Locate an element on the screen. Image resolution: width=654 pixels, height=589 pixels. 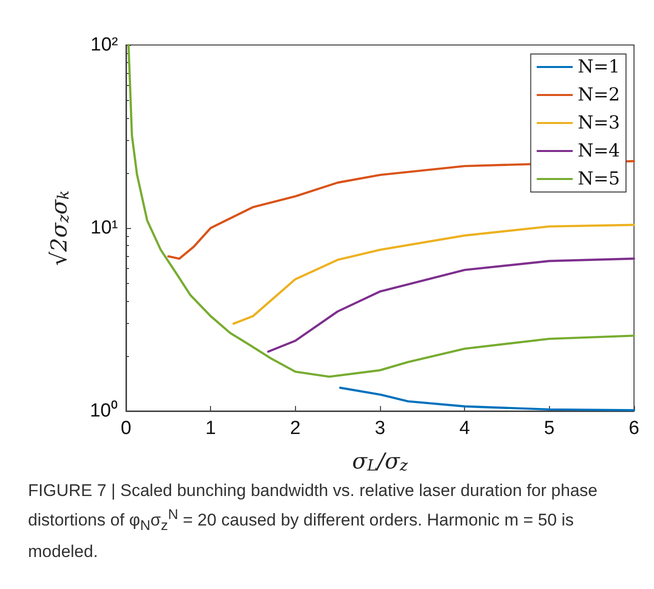
y-tick-label: 10² is located at coordinates (104, 45).